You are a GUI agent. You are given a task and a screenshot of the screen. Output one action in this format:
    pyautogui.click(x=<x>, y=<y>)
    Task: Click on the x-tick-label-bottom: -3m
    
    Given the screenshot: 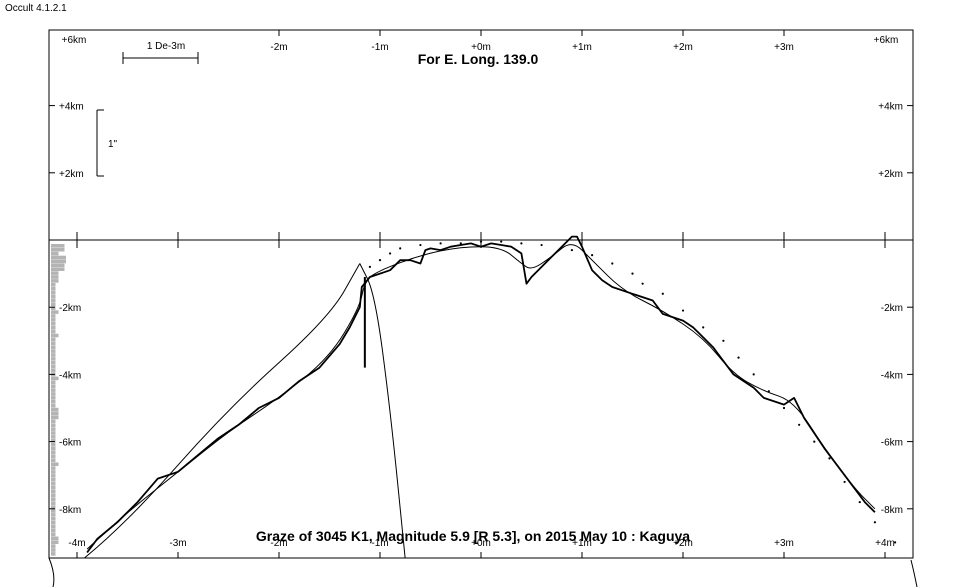 What is the action you would take?
    pyautogui.click(x=177, y=543)
    